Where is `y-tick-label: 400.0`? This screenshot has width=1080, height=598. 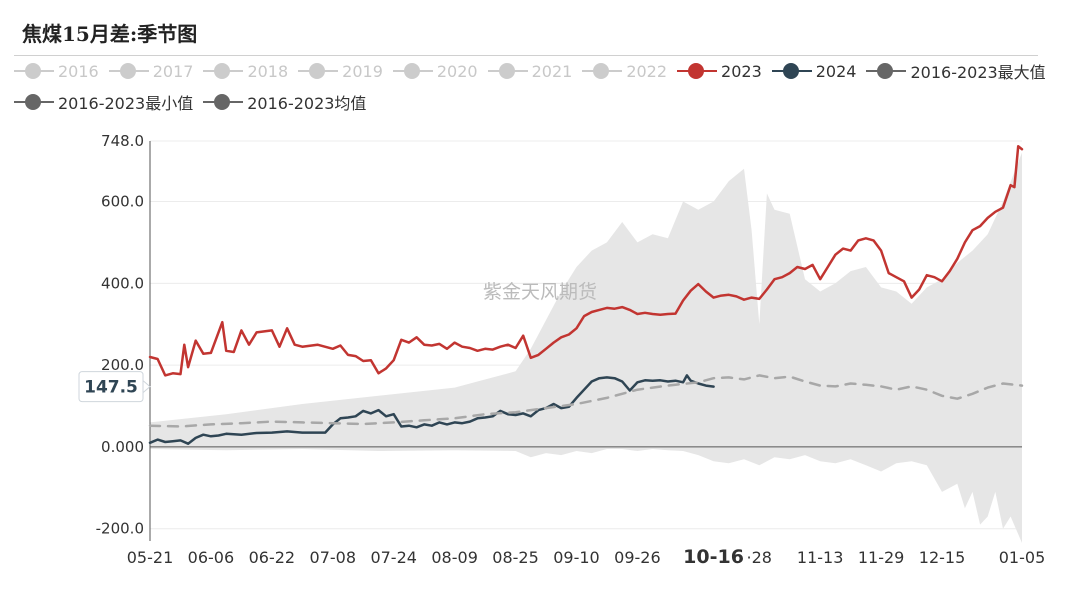
y-tick-label: 400.0 is located at coordinates (122, 283).